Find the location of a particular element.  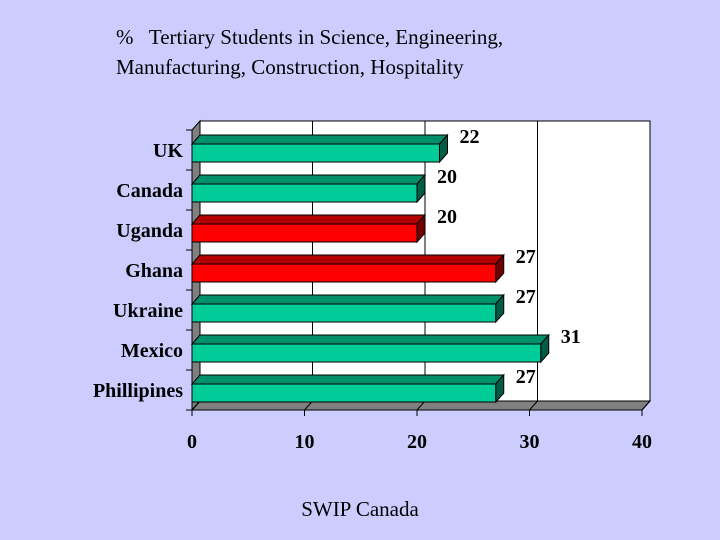

category-label-ukraine: Ukraine is located at coordinates (148, 311).